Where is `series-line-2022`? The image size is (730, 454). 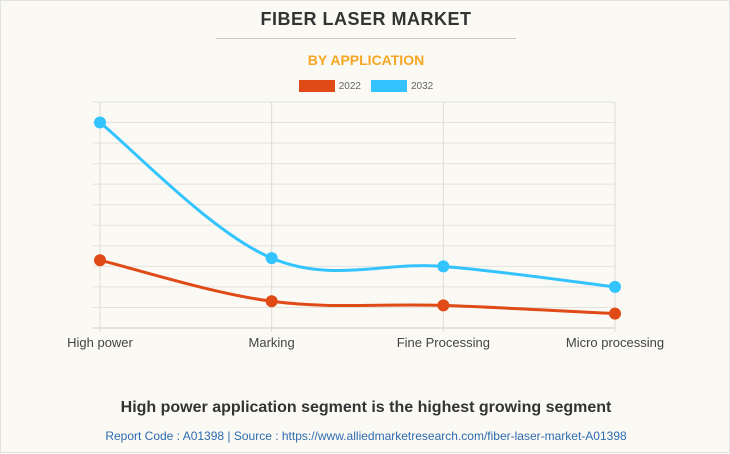 series-line-2022 is located at coordinates (357, 287).